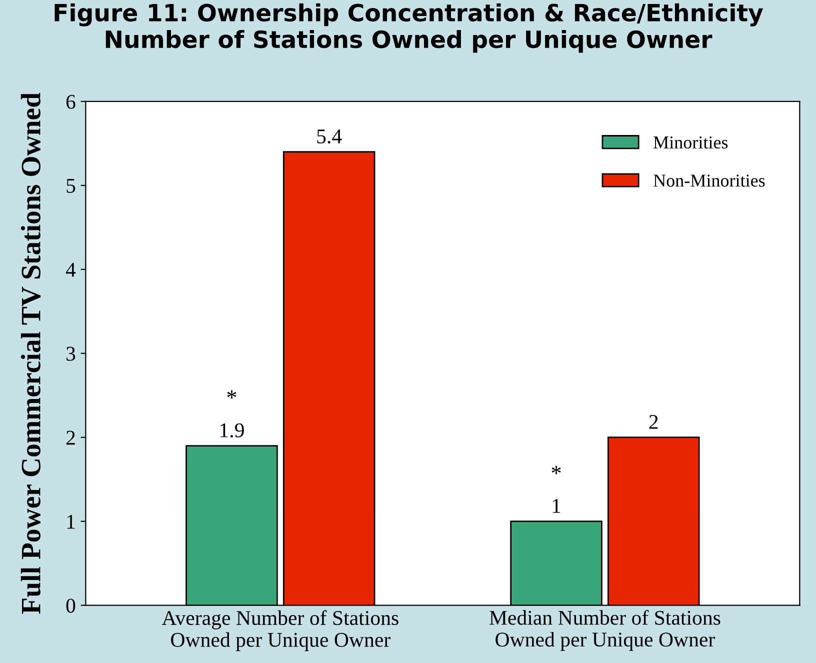 The image size is (816, 663). What do you see at coordinates (71, 269) in the screenshot?
I see `y-tick-label: 4` at bounding box center [71, 269].